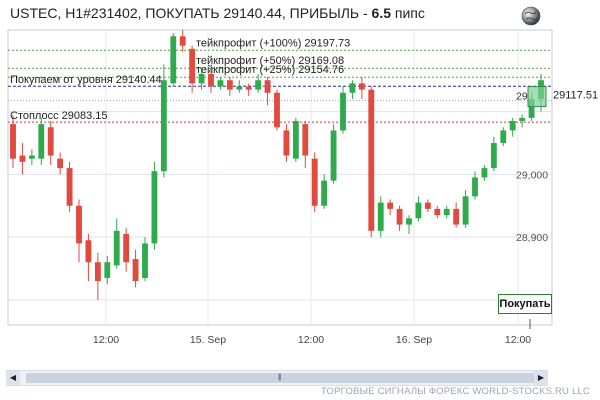 Image resolution: width=600 pixels, height=400 pixels. What do you see at coordinates (525, 304) in the screenshot?
I see `buy-button: Покупать` at bounding box center [525, 304].